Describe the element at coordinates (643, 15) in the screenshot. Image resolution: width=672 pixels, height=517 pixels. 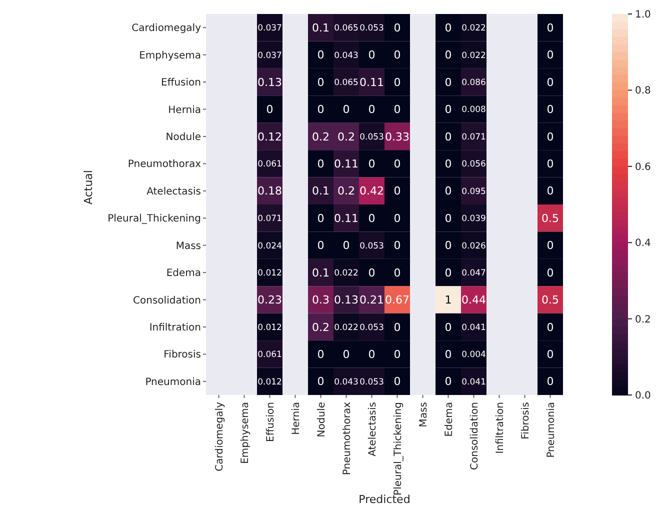
I see `color-bar-label: 1.0` at that location.